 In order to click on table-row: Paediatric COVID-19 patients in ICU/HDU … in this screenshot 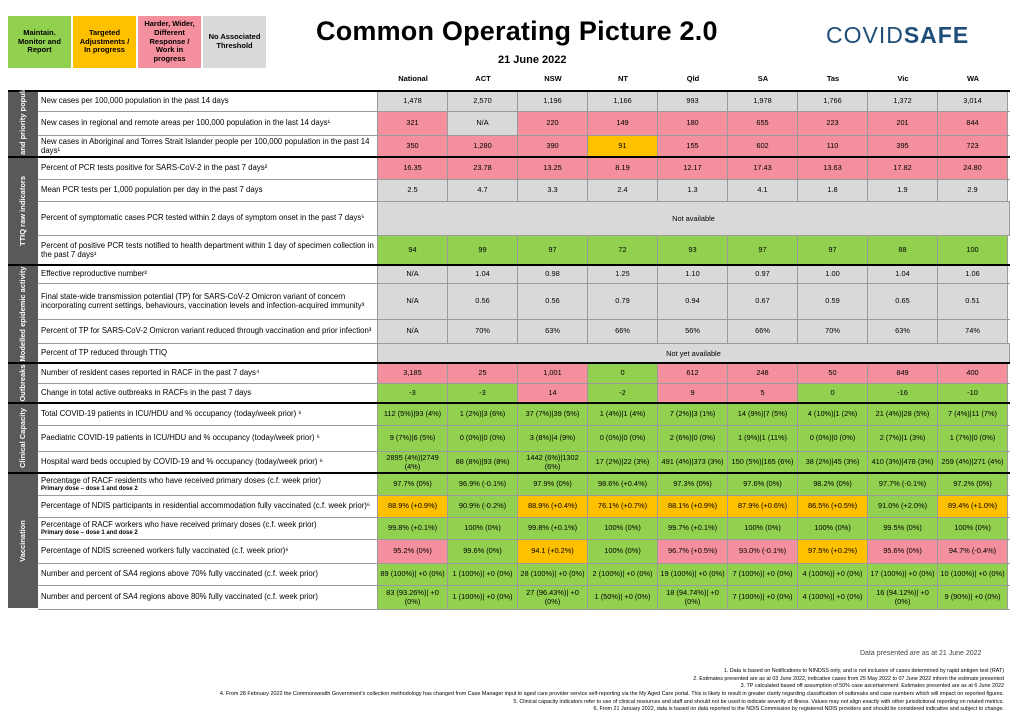, I will do `click(524, 439)`.